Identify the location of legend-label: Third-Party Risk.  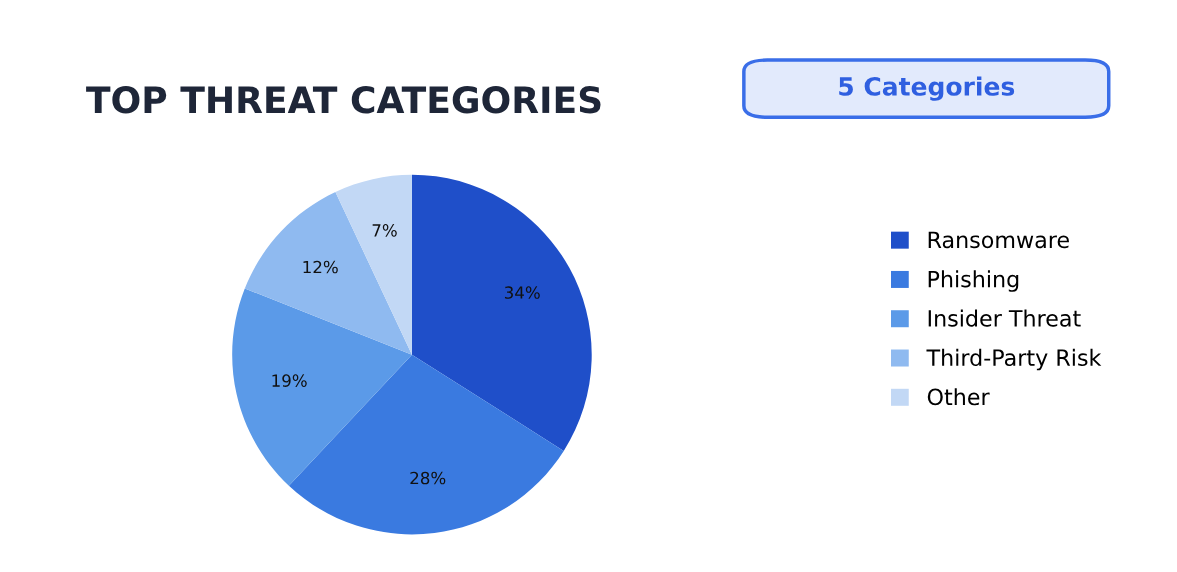
(1014, 359).